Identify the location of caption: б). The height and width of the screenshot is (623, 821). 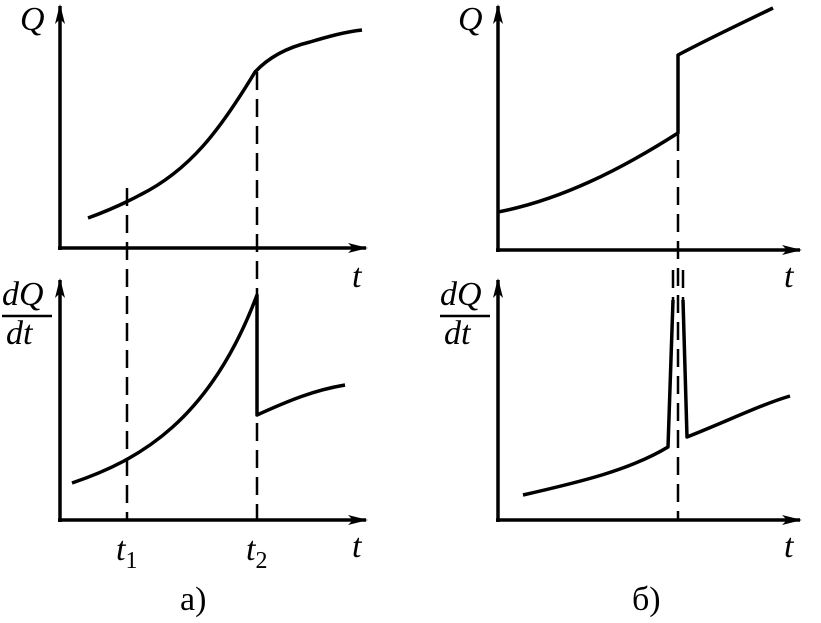
(646, 599).